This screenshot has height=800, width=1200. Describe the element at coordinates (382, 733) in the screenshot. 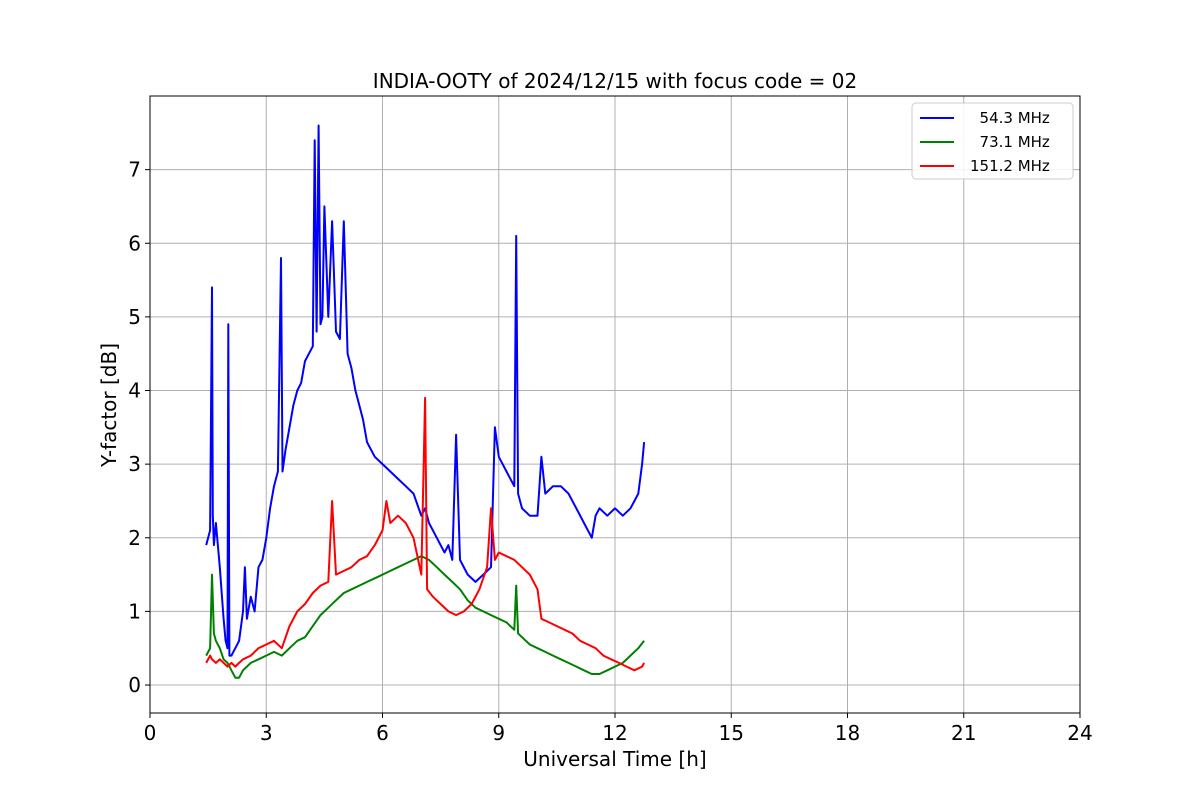

I see `x-tick-label: 6` at that location.